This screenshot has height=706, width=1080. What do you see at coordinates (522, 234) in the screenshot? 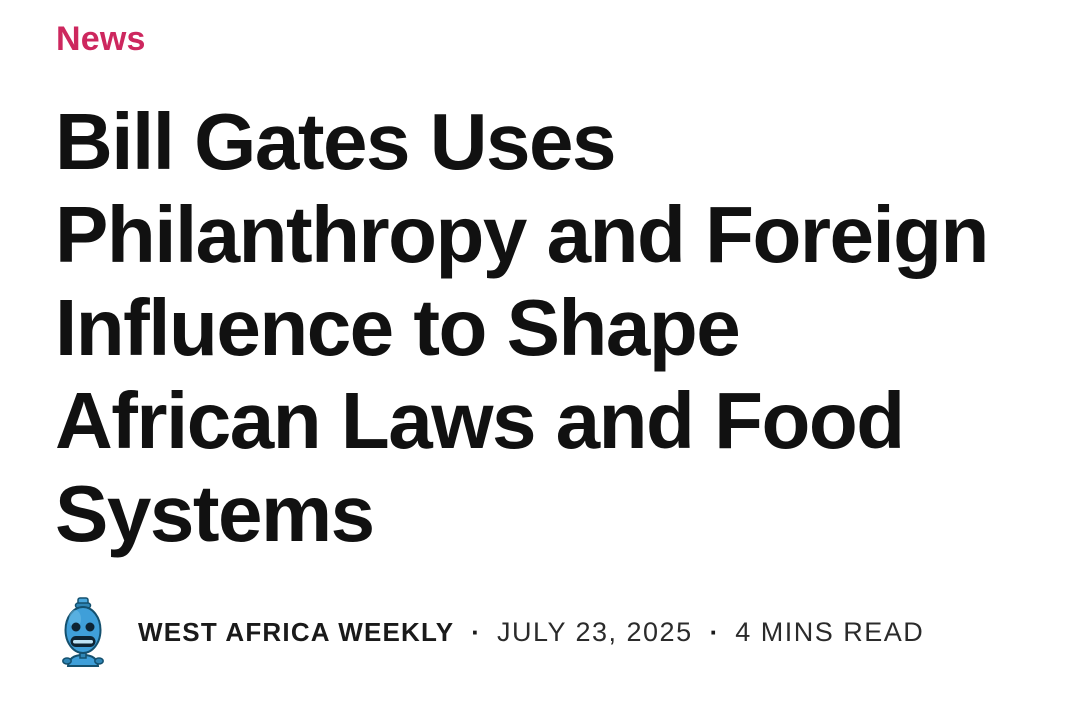
I see `title-line-2: Philanthropy and Foreign` at bounding box center [522, 234].